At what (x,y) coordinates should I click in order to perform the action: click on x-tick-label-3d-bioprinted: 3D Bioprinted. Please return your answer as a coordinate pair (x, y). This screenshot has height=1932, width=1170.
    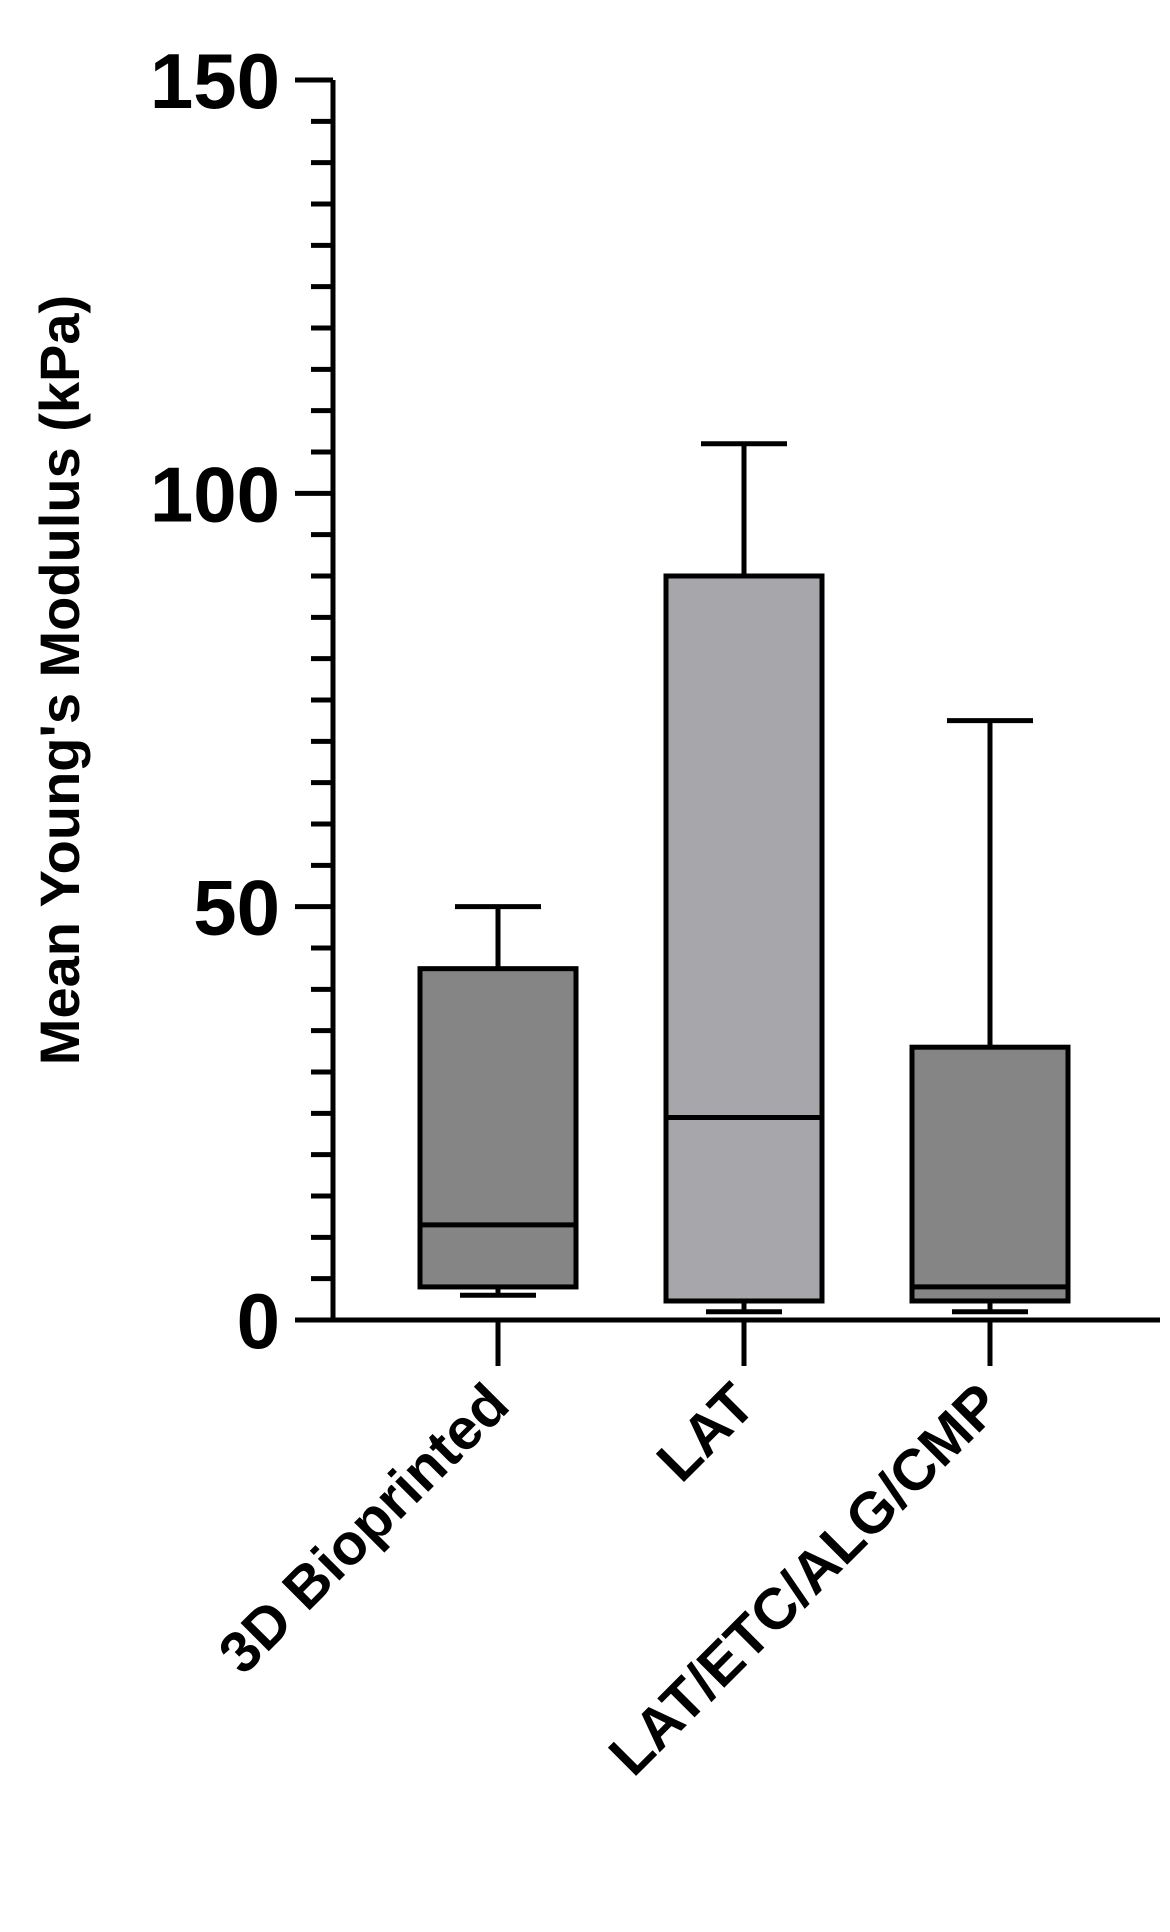
    Looking at the image, I should click on (363, 1528).